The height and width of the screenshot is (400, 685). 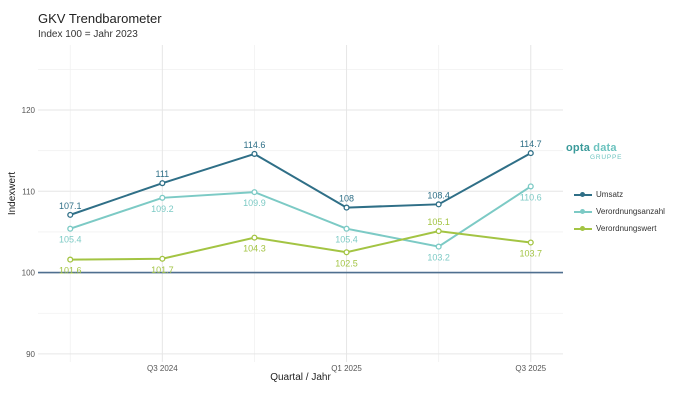 What do you see at coordinates (30, 354) in the screenshot?
I see `y-tick-label: 90` at bounding box center [30, 354].